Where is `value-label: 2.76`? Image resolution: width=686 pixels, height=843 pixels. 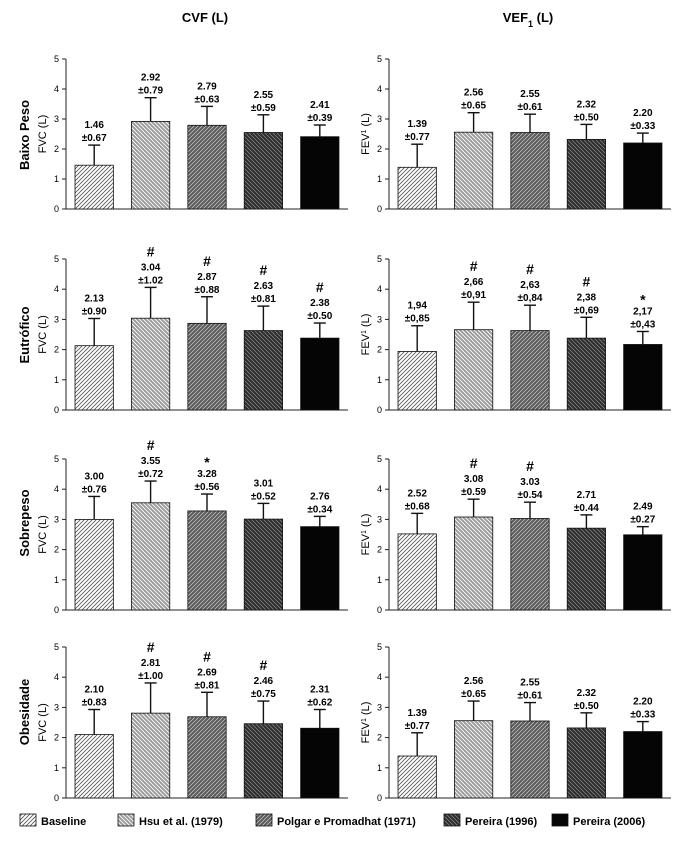 value-label: 2.76 is located at coordinates (320, 496).